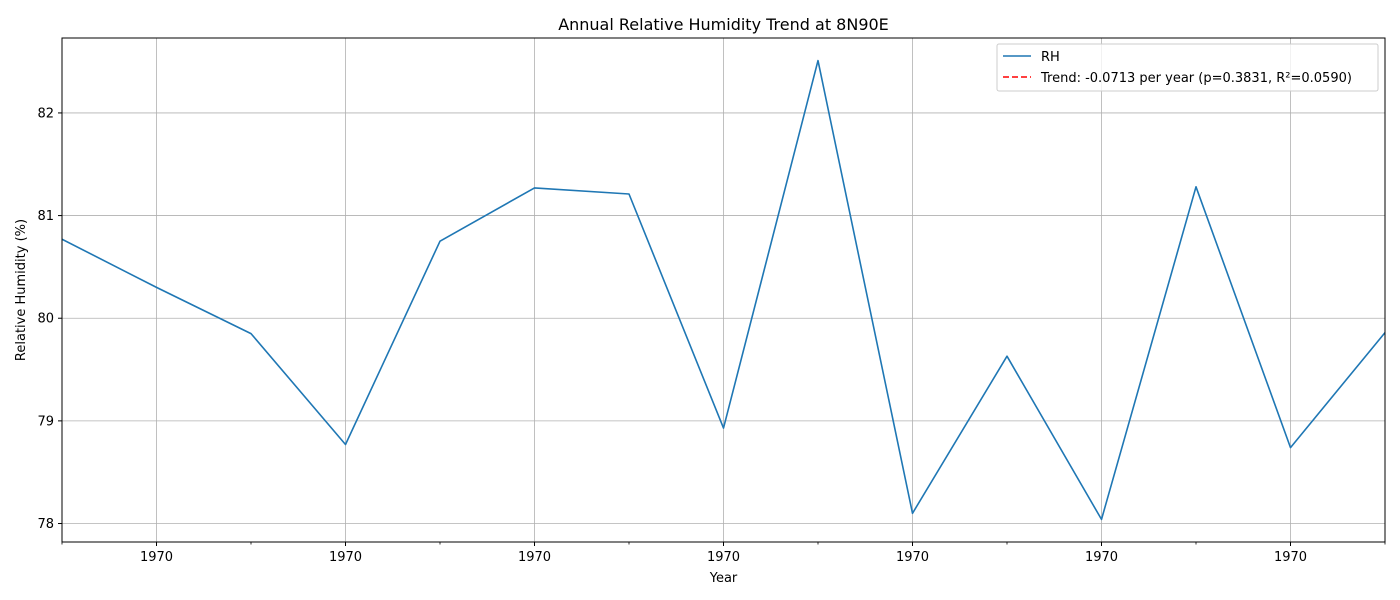 This screenshot has width=1400, height=600. I want to click on legend-box, so click(1187, 67).